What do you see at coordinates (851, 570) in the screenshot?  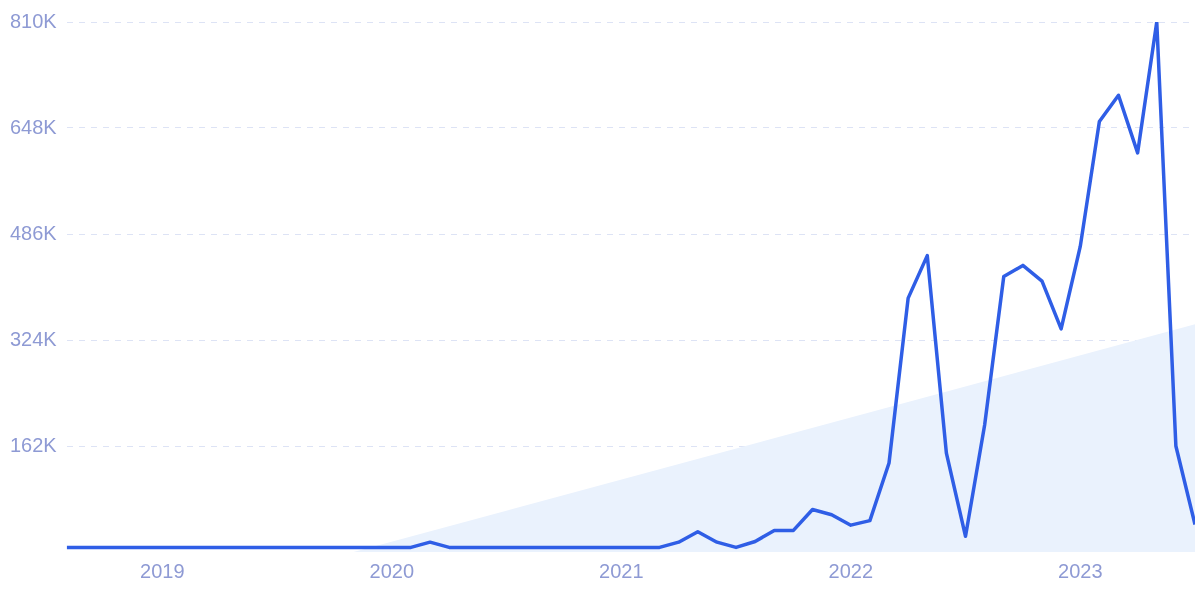 I see `x-tick-label: 2022` at bounding box center [851, 570].